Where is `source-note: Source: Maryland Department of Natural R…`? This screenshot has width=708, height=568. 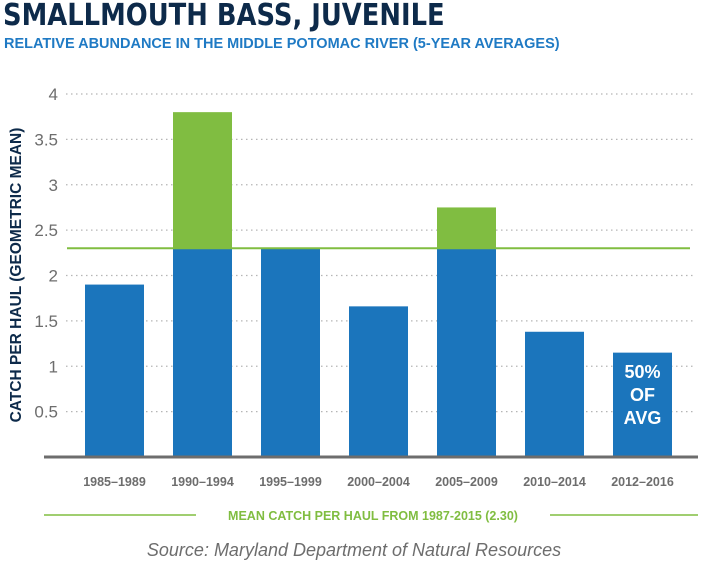
source-note: Source: Maryland Department of Natural R… is located at coordinates (354, 550).